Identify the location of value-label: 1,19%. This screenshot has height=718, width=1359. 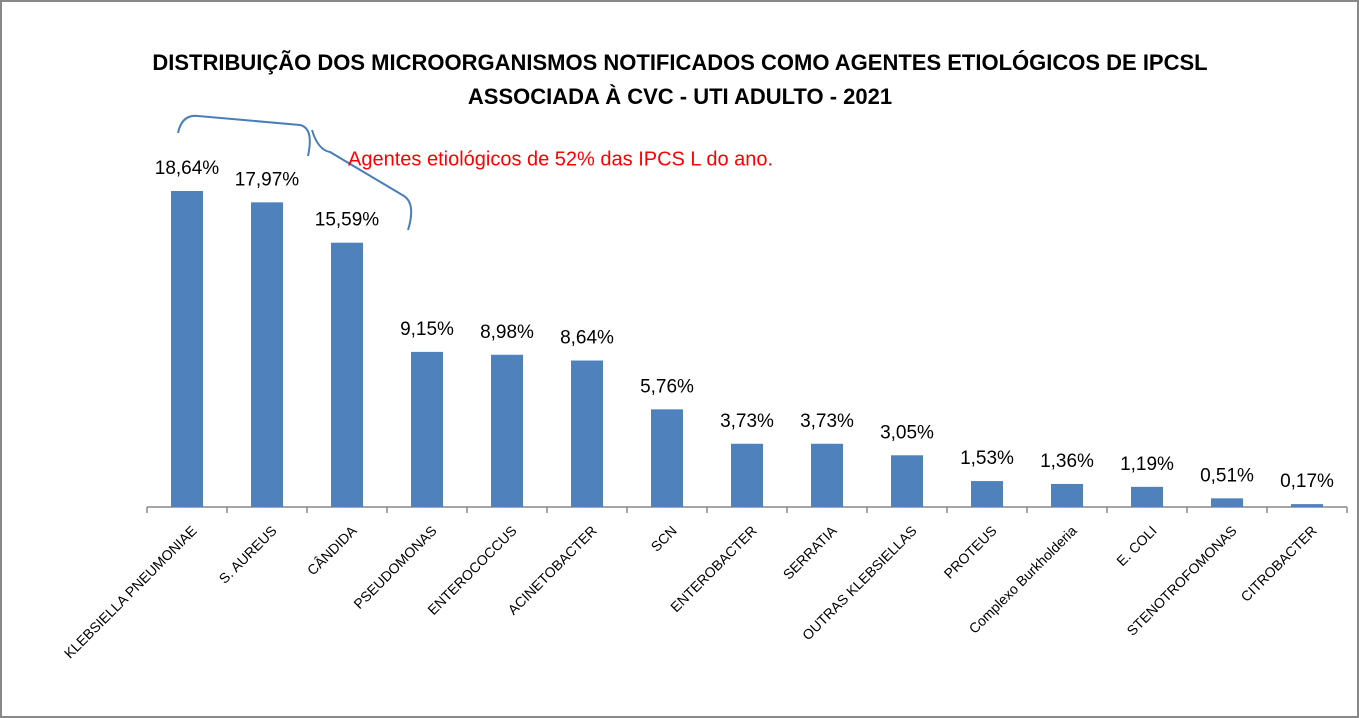
(1147, 464).